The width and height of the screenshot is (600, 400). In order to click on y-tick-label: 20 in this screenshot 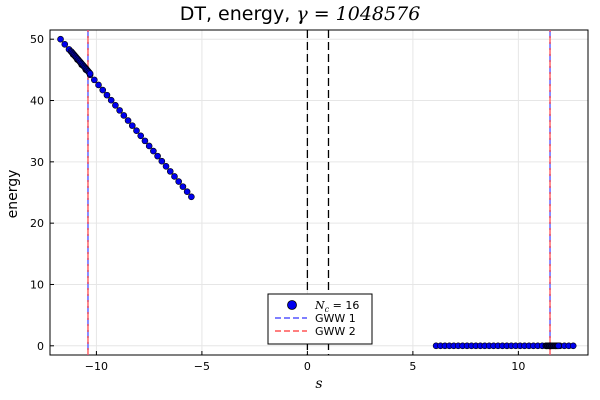, I will do `click(37, 223)`.